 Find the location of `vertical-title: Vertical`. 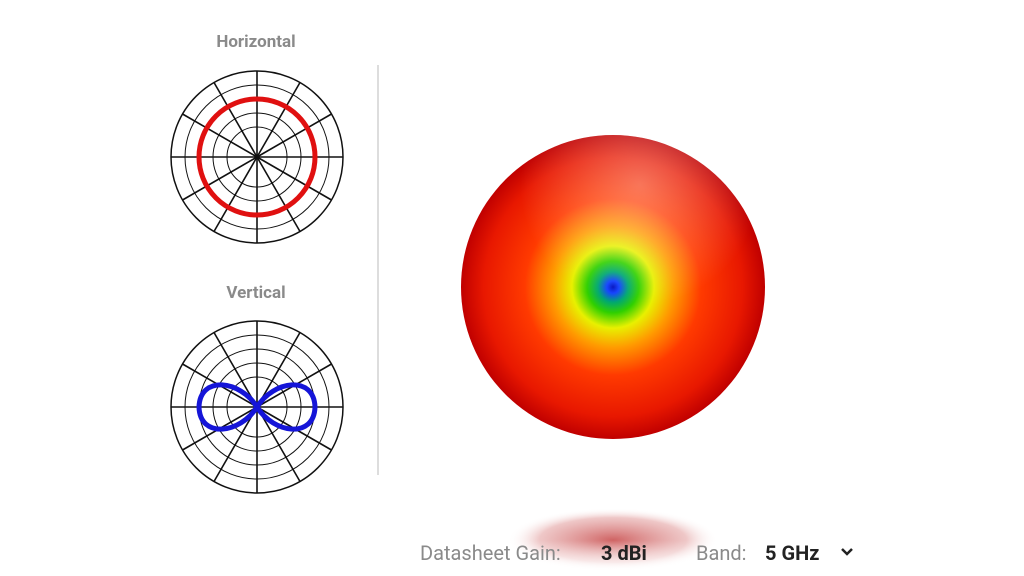

vertical-title: Vertical is located at coordinates (255, 293).